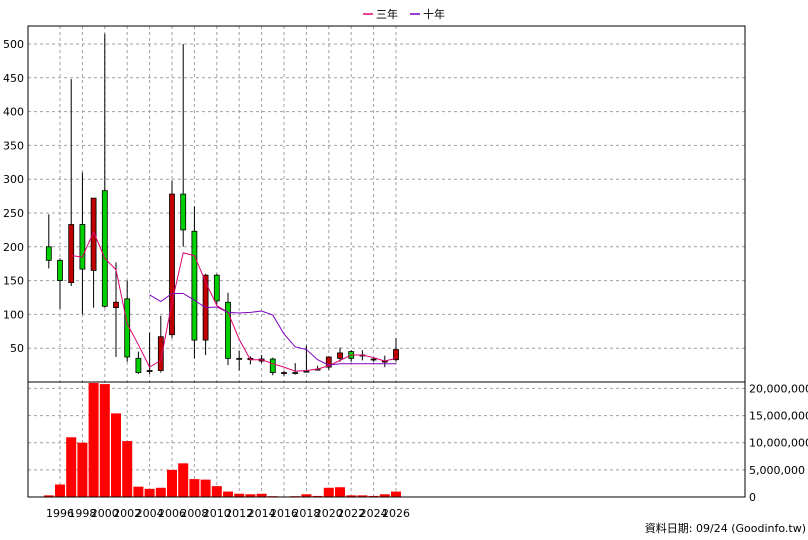 This screenshot has width=808, height=540. Describe the element at coordinates (13, 78) in the screenshot. I see `price-tick-label: 450` at that location.